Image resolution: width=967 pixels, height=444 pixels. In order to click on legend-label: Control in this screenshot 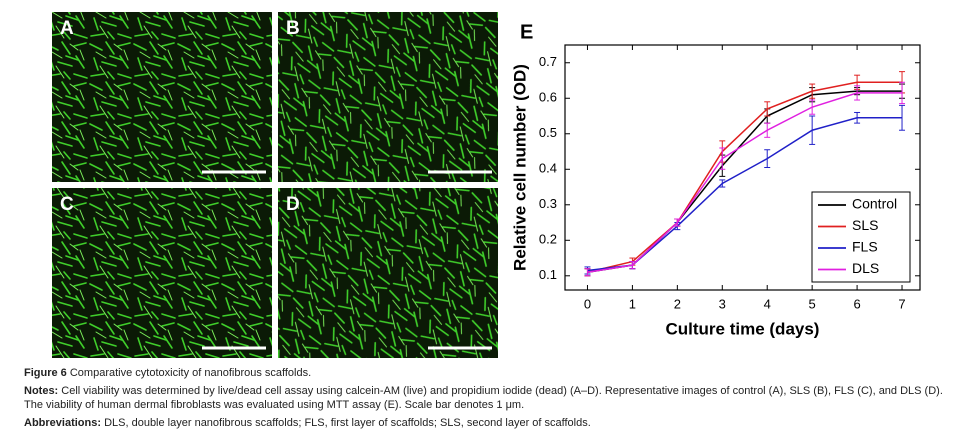, I will do `click(874, 204)`.